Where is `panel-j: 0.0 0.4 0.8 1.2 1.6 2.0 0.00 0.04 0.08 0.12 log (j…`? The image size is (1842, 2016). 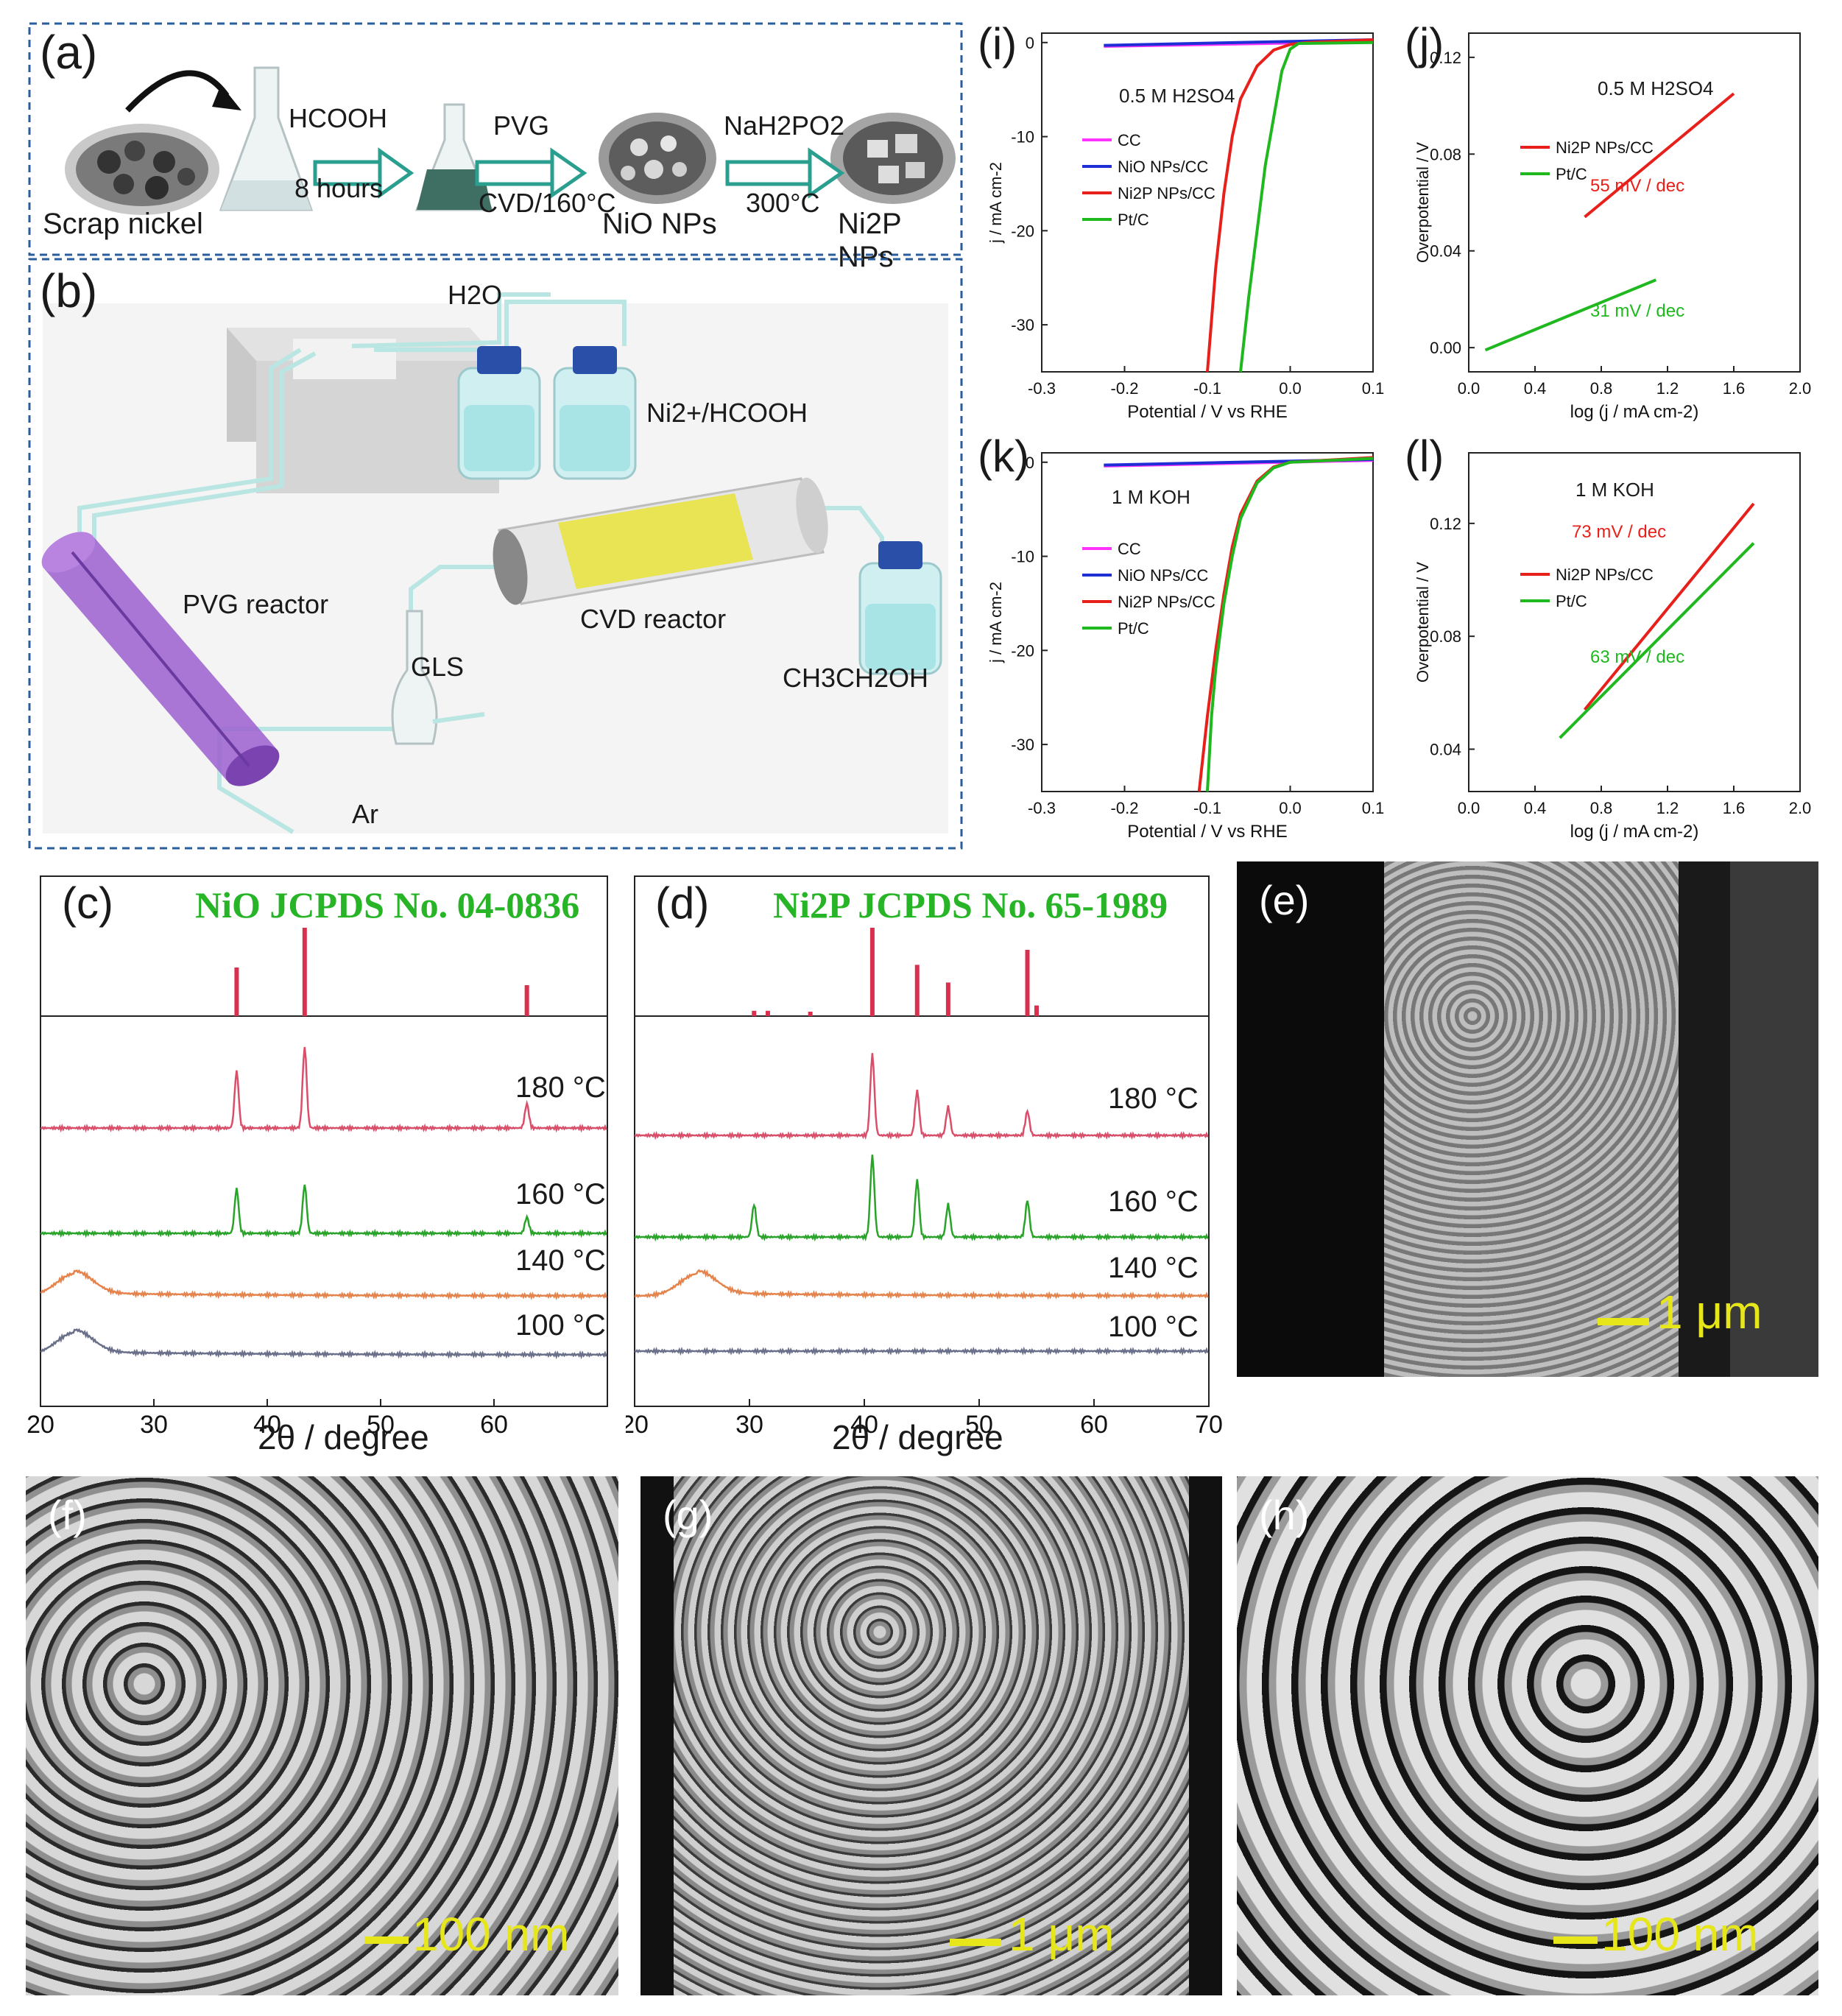
panel-j: 0.0 0.4 0.8 1.2 1.6 2.0 0.00 0.04 0.08 0.12 log (j… is located at coordinates (1612, 221).